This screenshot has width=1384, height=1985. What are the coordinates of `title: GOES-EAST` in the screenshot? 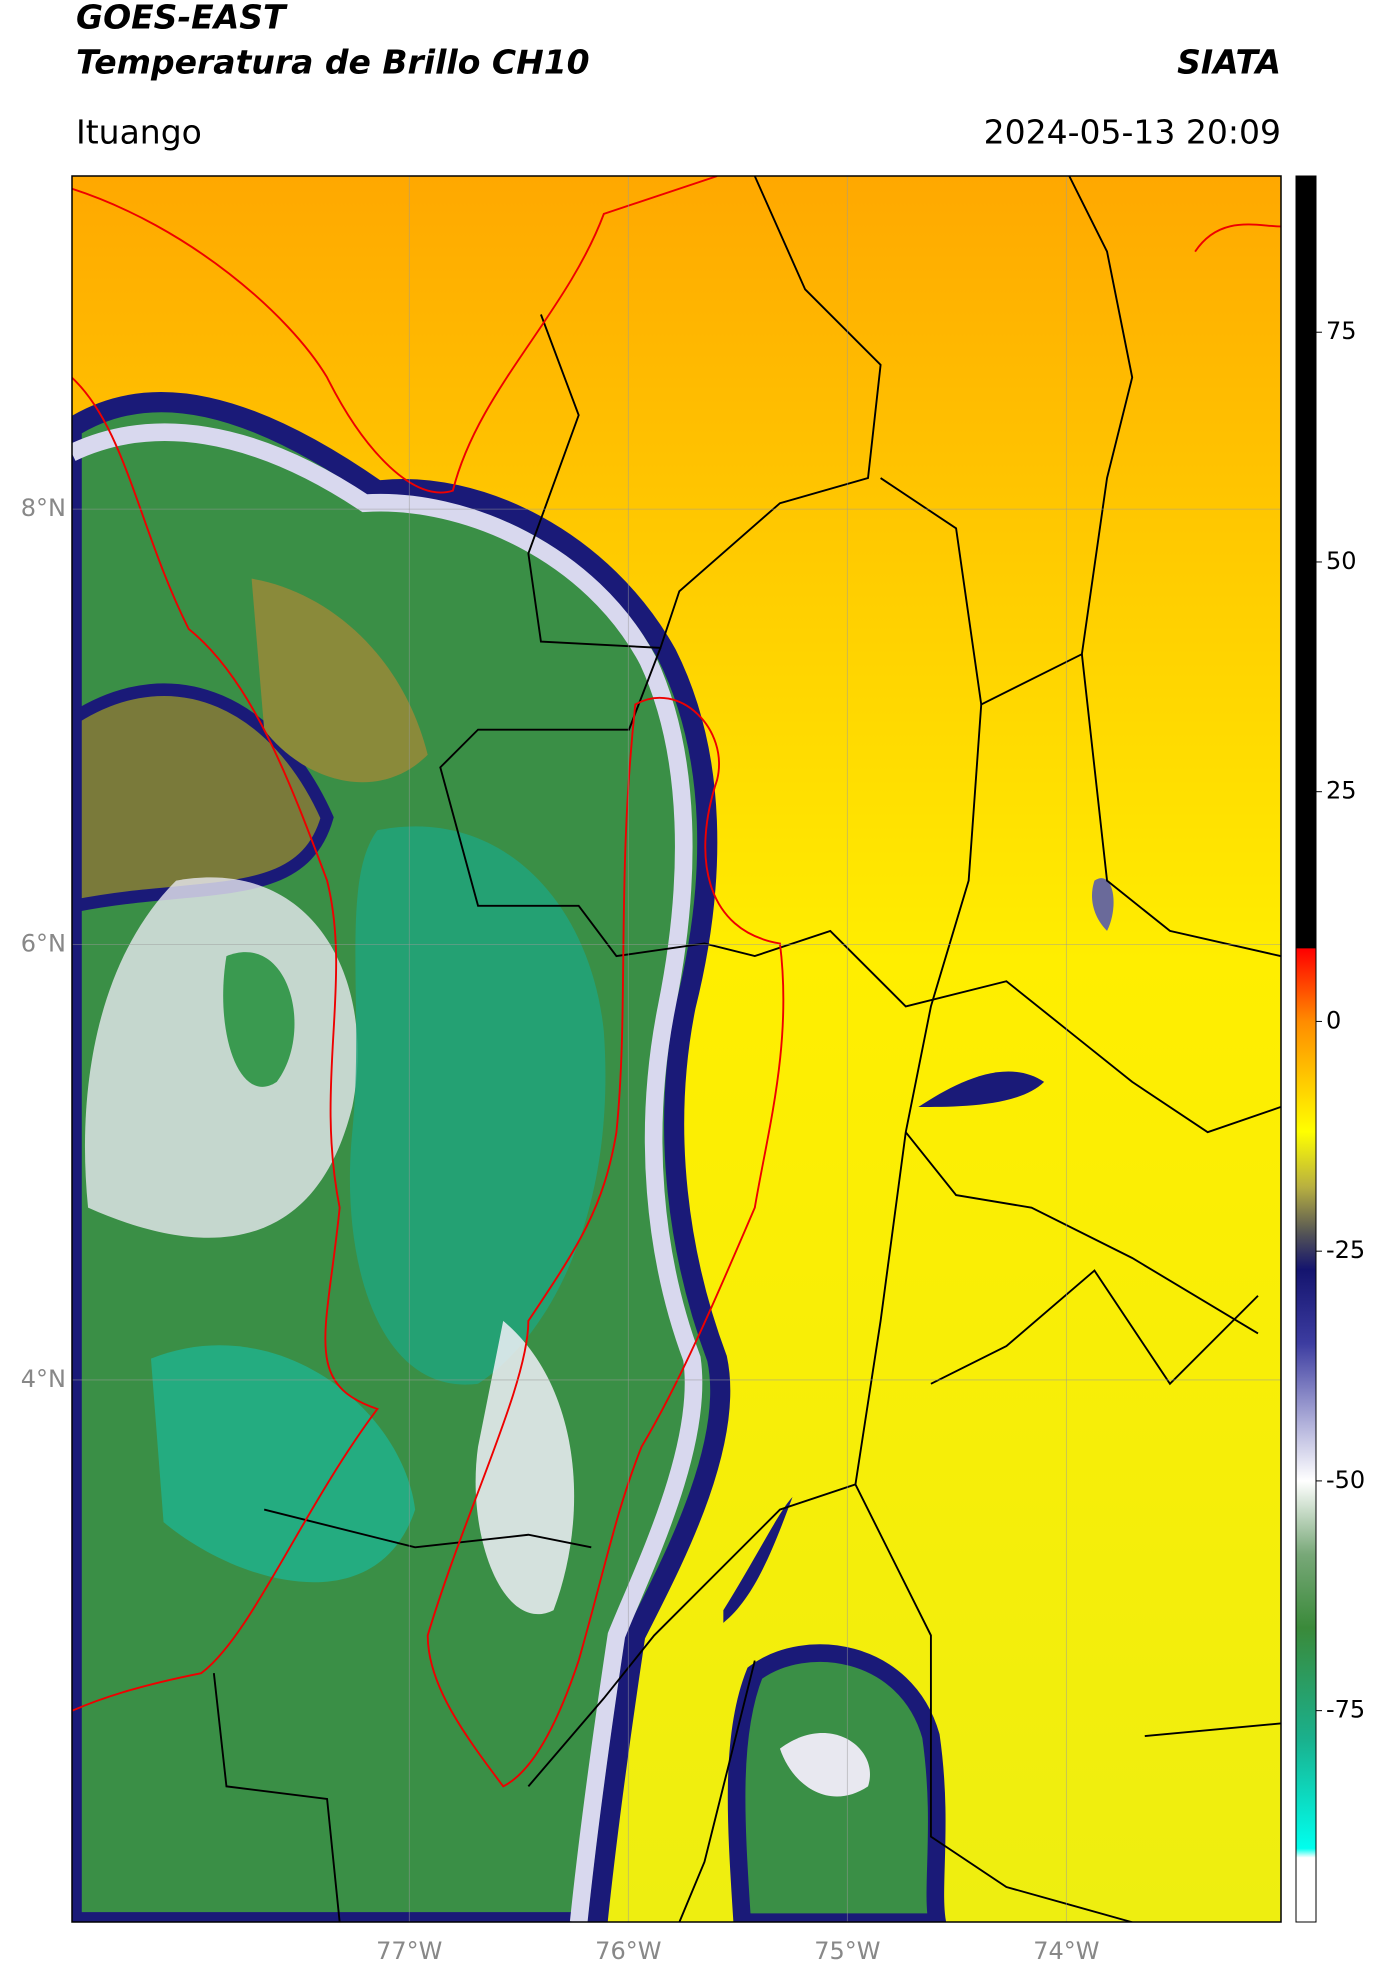 It's located at (182, 18).